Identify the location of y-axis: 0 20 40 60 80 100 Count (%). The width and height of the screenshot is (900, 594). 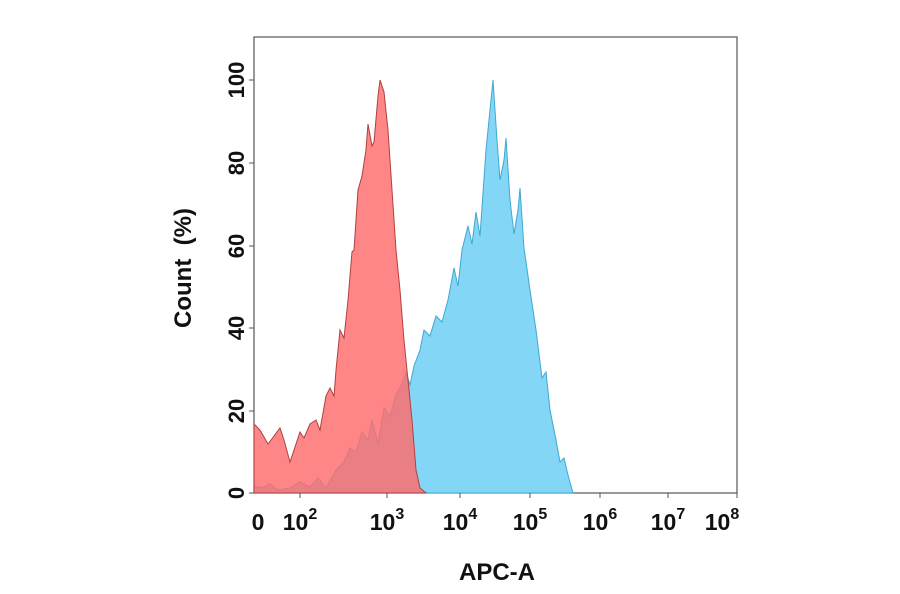
(212, 280).